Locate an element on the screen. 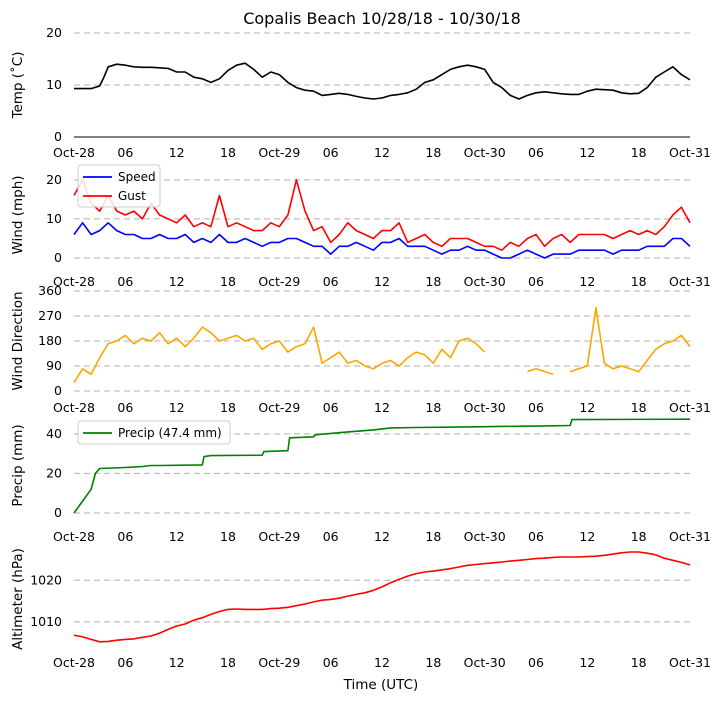 The image size is (722, 704). y-axis-label-temperature: Temp (˚C) is located at coordinates (17, 86).